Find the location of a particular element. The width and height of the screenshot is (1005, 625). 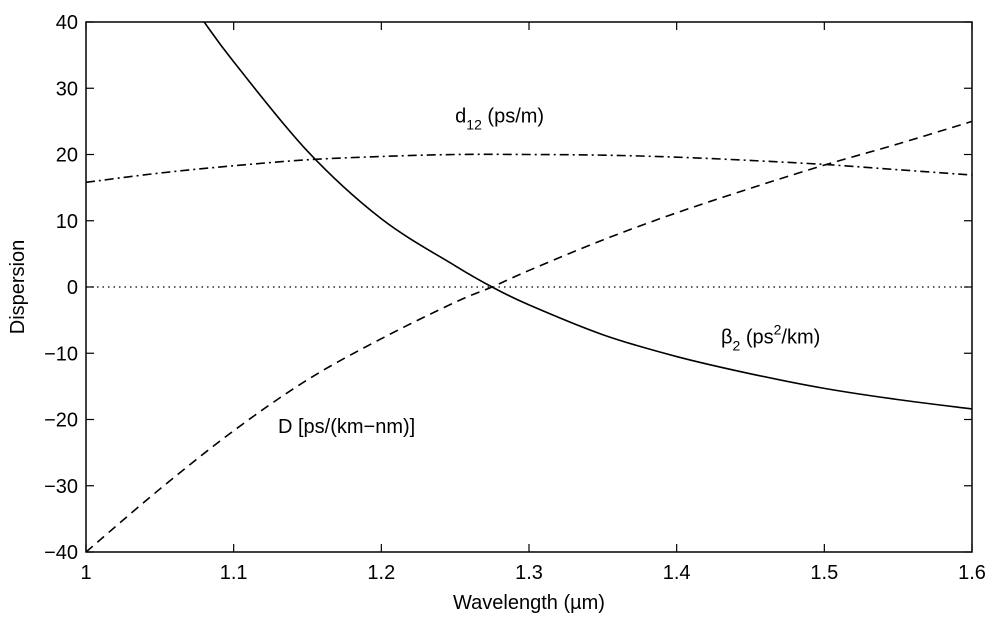

y-tick-label: −30 is located at coordinates (61, 487).